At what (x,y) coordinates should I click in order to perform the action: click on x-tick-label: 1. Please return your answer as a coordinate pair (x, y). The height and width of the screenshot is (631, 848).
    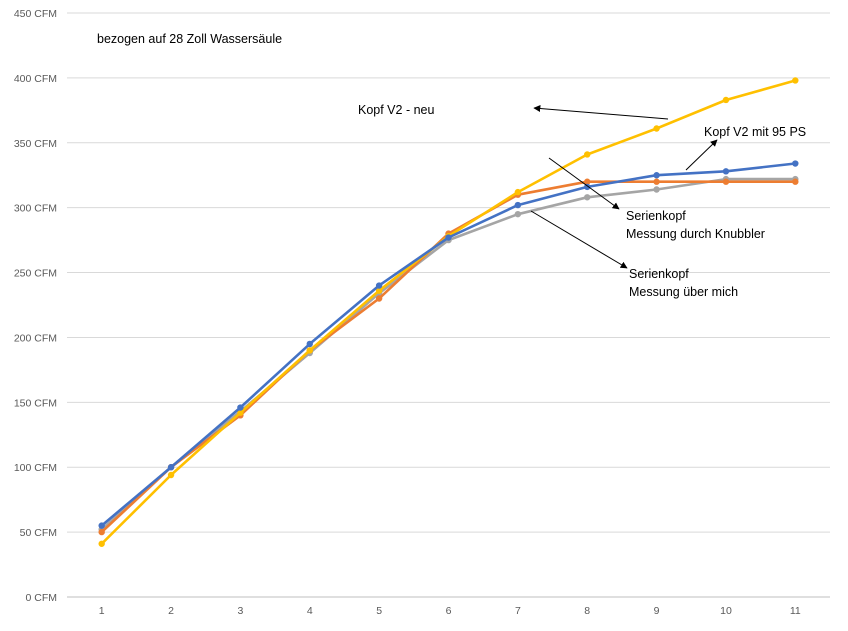
    Looking at the image, I should click on (102, 611).